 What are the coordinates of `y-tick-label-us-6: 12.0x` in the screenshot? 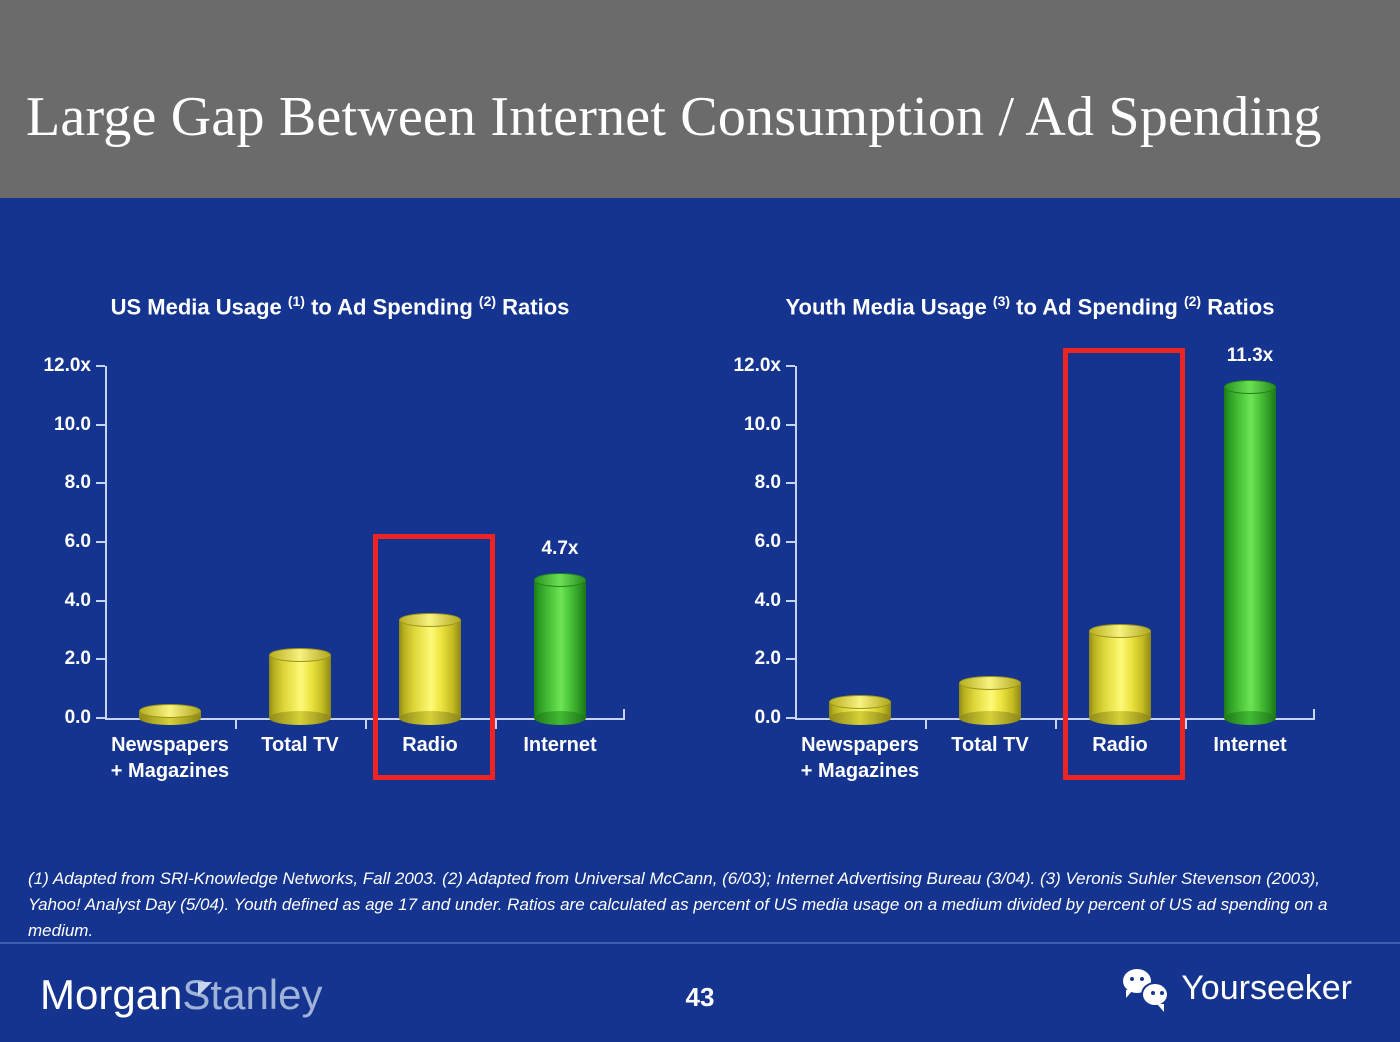 It's located at (67, 365).